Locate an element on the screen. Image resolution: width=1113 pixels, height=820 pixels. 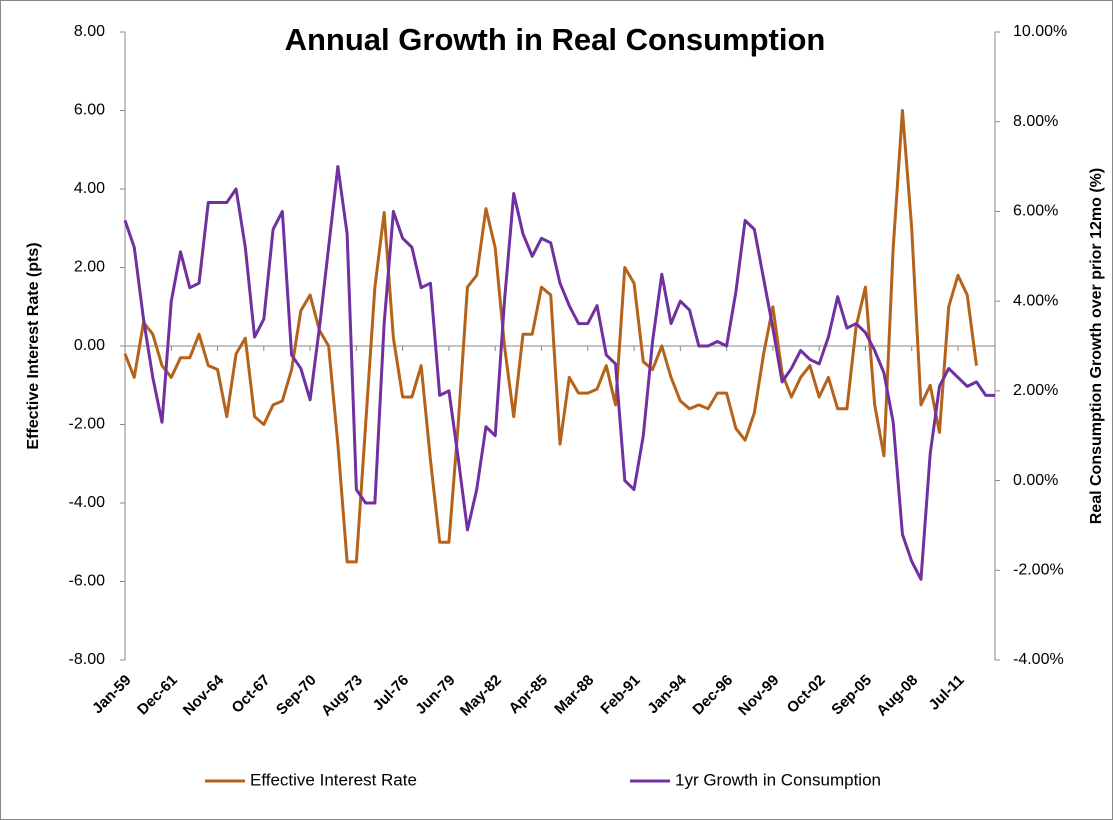
chart-title: Annual Growth in Real Consumption is located at coordinates (555, 39).